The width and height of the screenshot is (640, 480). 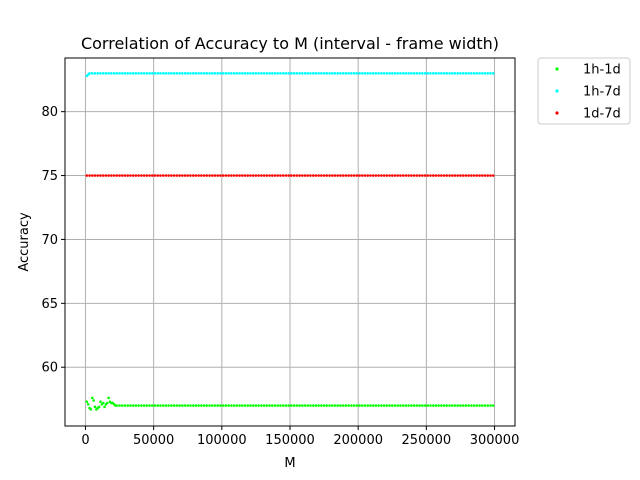 What do you see at coordinates (290, 440) in the screenshot?
I see `x-tick-label: 150000` at bounding box center [290, 440].